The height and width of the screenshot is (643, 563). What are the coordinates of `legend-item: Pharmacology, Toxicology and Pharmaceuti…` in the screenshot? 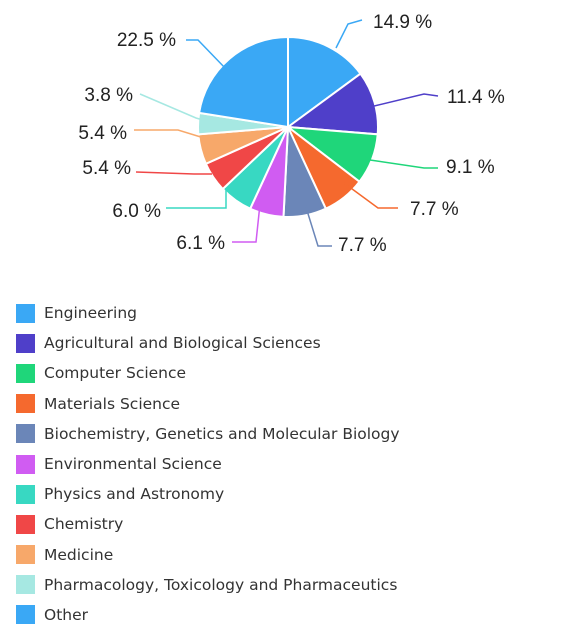 It's located at (208, 585).